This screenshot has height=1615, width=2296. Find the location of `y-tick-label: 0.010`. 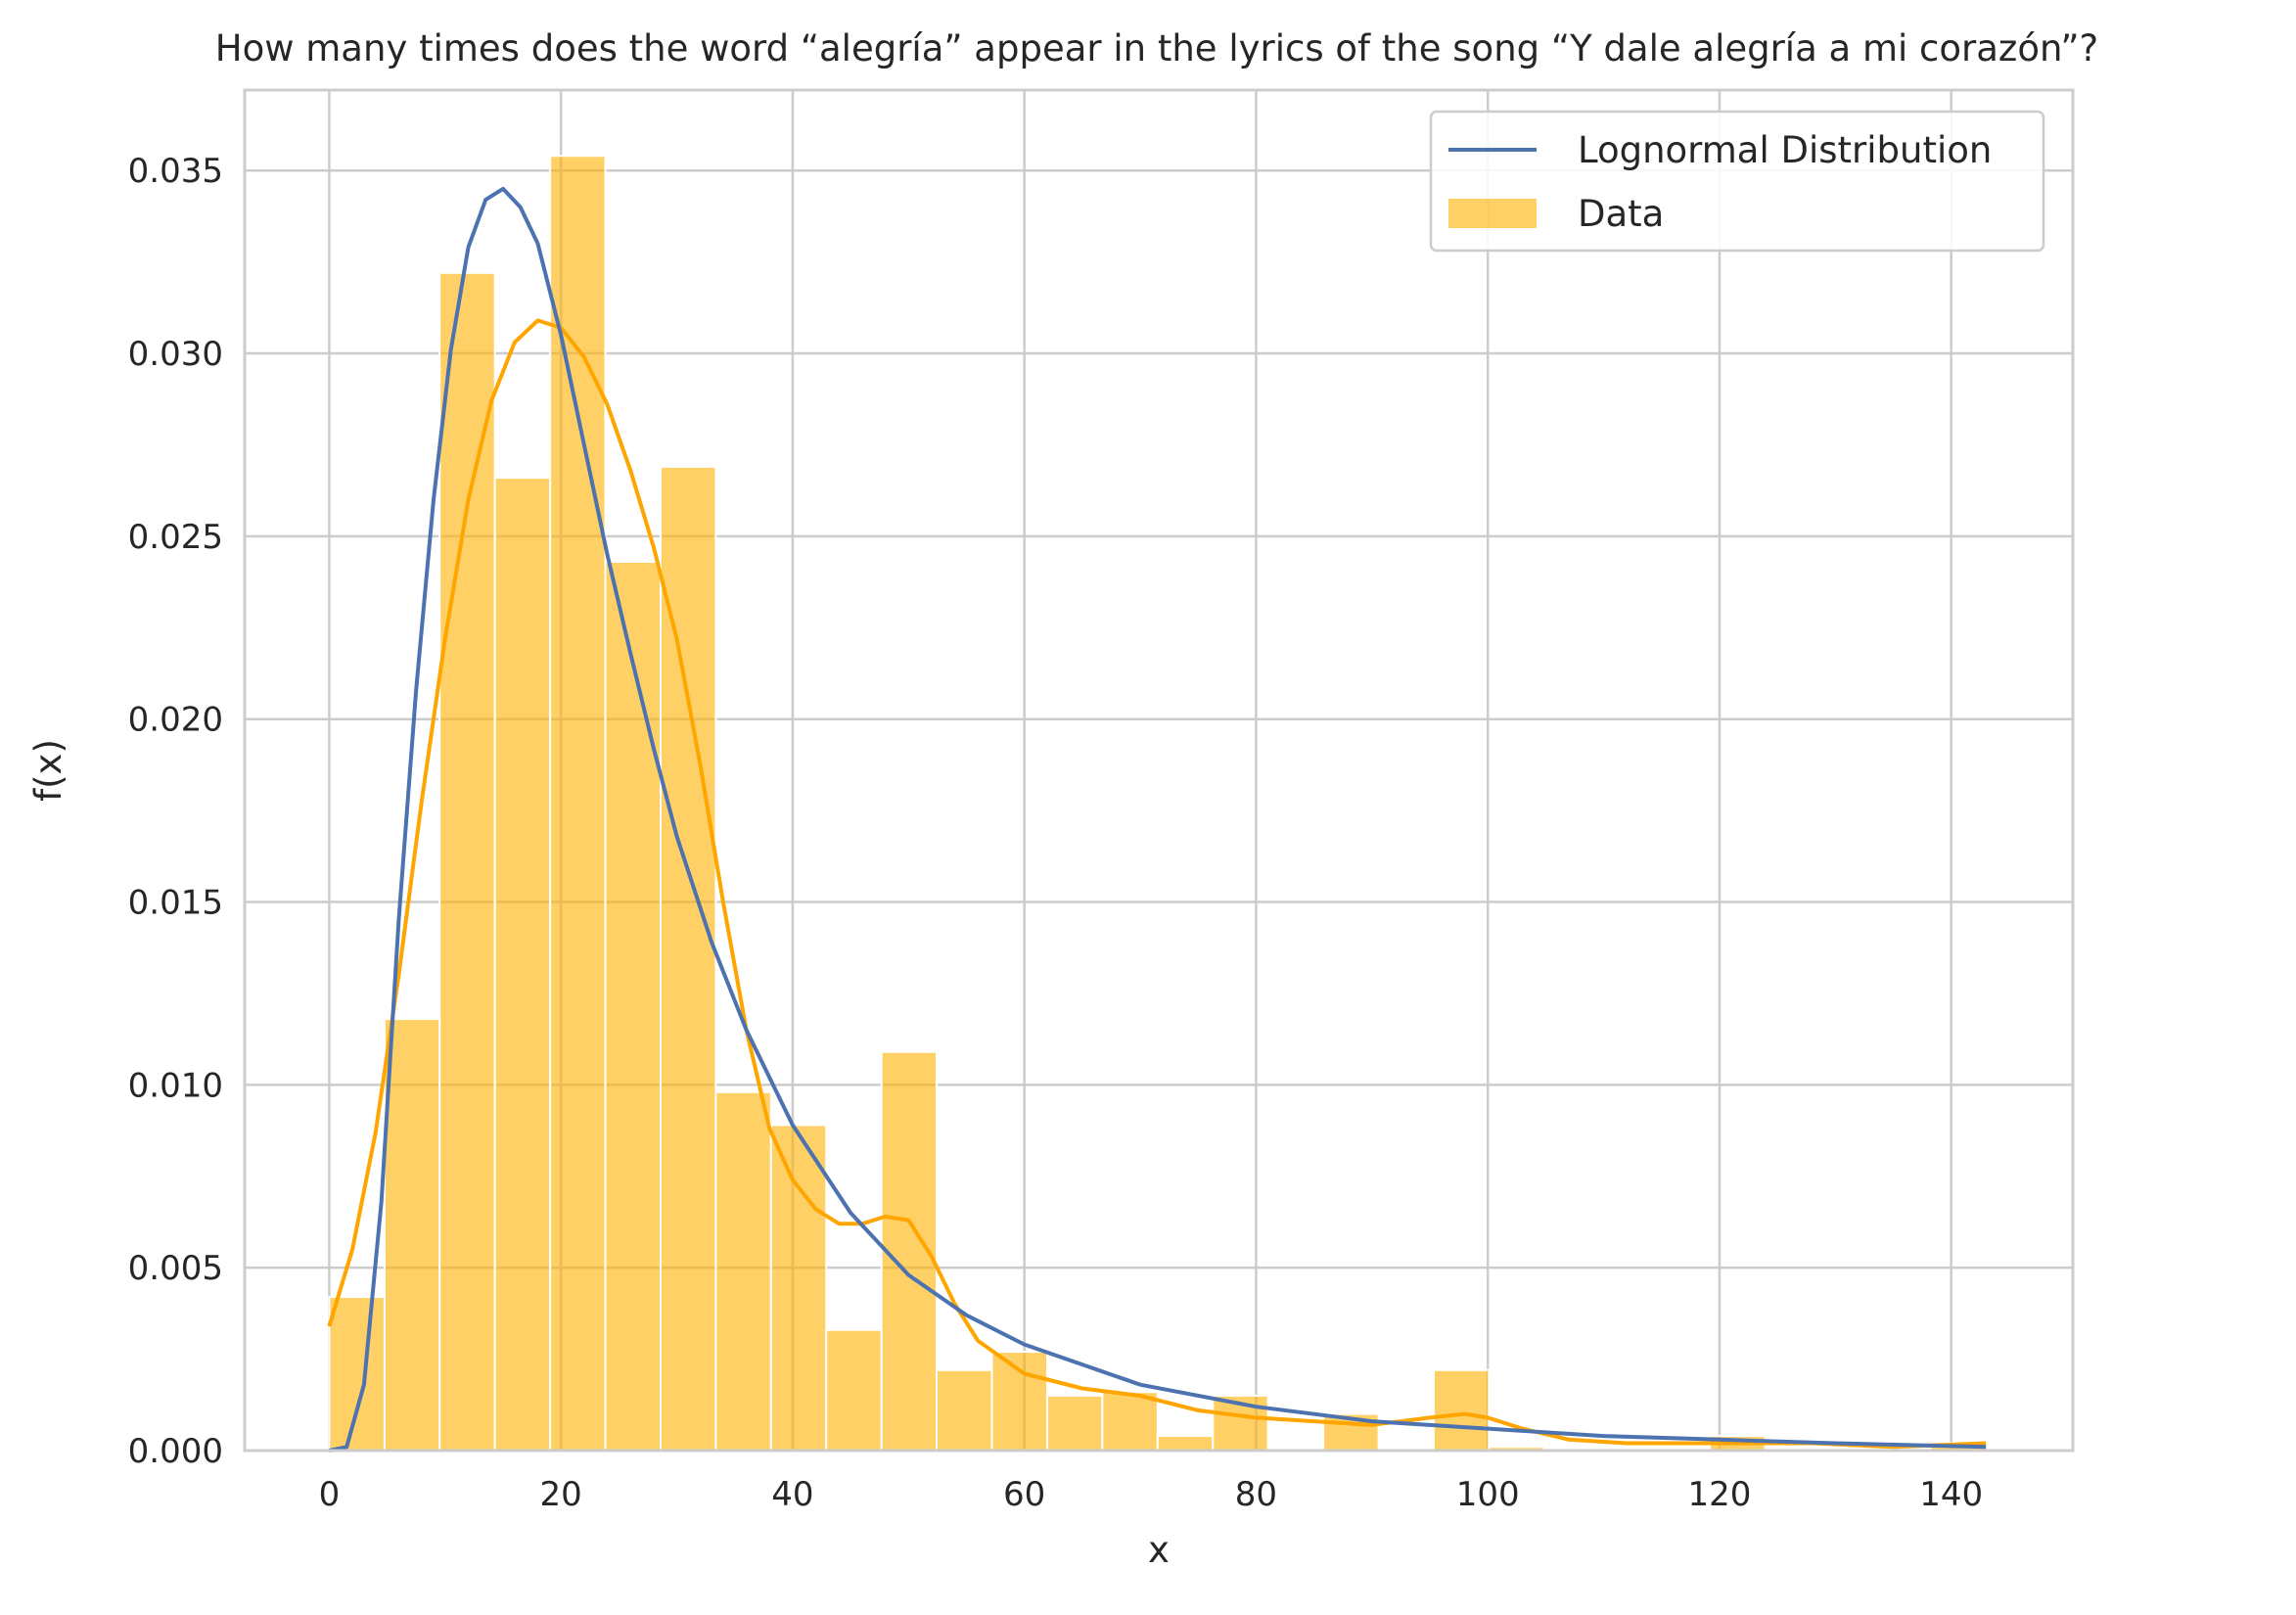

y-tick-label: 0.010 is located at coordinates (175, 1085).